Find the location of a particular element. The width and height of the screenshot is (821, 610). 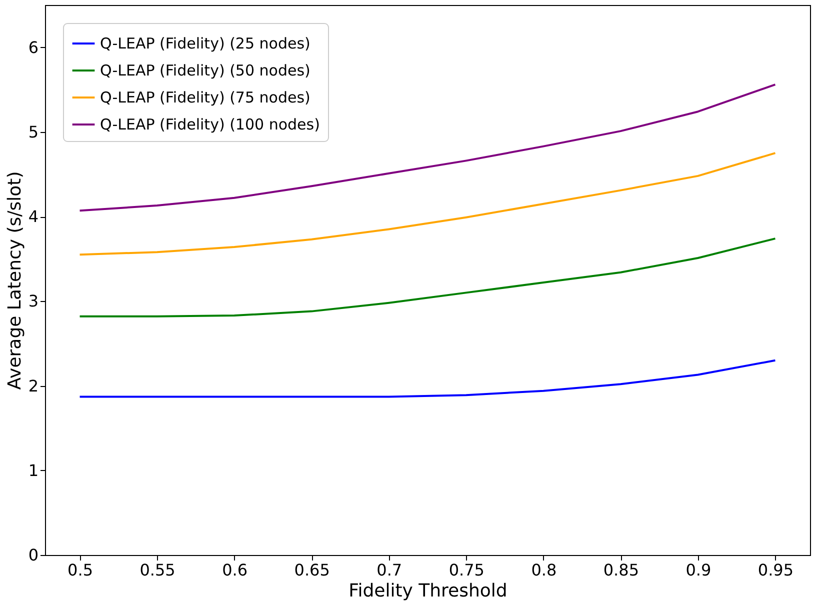

x-tick-label: 0.55 is located at coordinates (158, 570).